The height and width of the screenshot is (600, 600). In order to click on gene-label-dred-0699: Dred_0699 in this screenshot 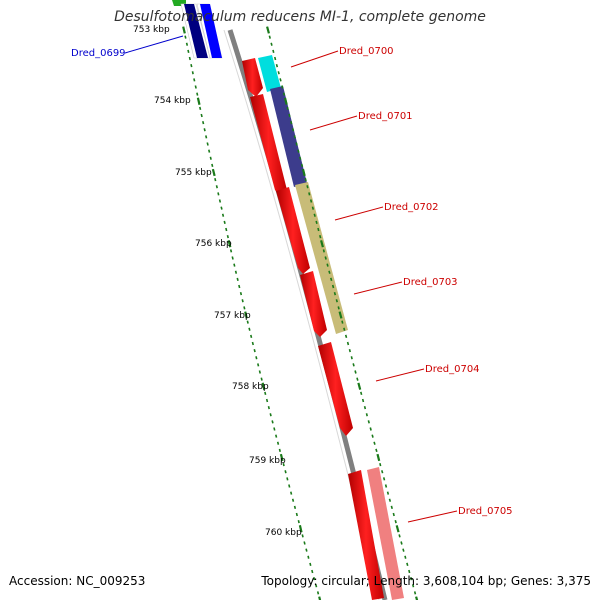, I will do `click(98, 53)`.